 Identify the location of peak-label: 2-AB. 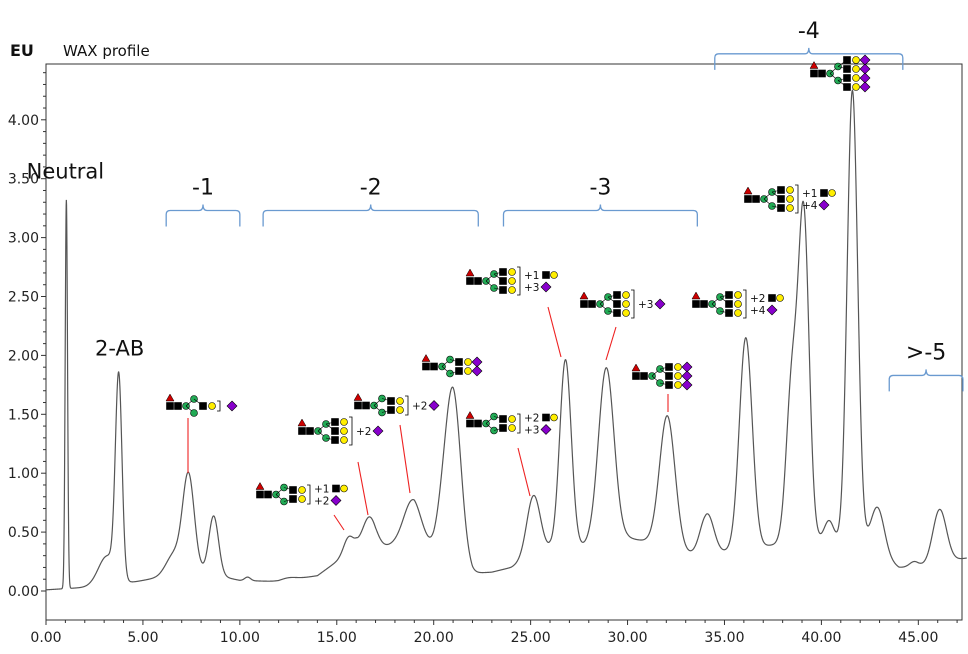
(119, 348).